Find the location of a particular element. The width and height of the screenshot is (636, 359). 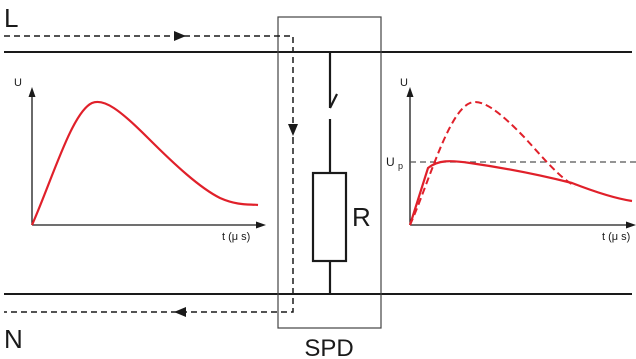

protection-level-label: U p is located at coordinates (394, 163).